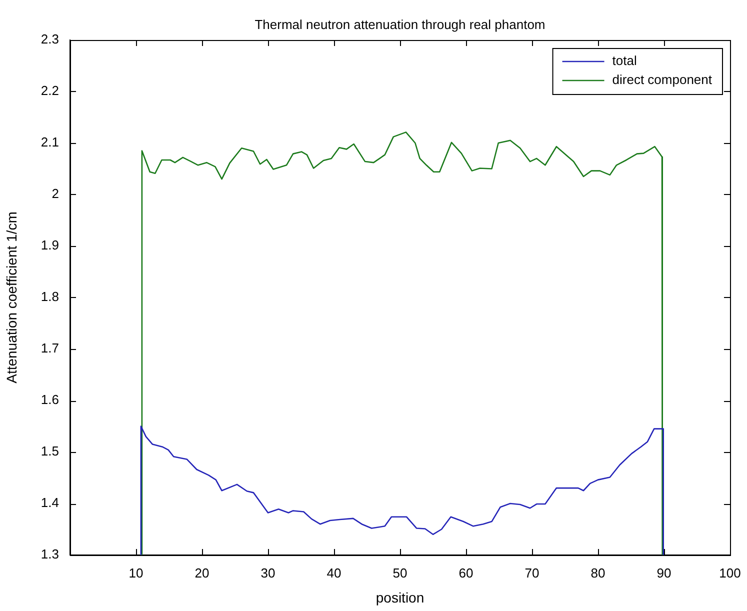  Describe the element at coordinates (49, 554) in the screenshot. I see `y-tick-label: 1.3` at that location.